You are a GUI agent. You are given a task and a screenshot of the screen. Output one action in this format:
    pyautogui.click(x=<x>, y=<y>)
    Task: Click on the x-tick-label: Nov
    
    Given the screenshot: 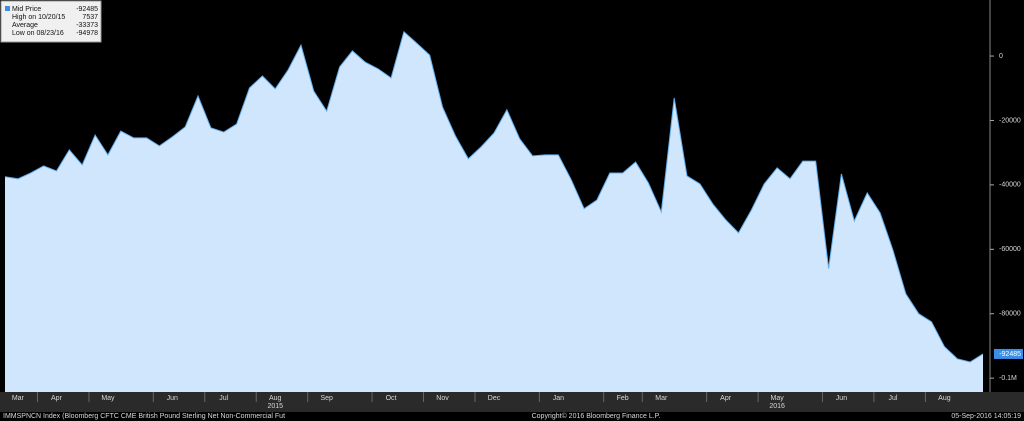 What is the action you would take?
    pyautogui.click(x=442, y=398)
    